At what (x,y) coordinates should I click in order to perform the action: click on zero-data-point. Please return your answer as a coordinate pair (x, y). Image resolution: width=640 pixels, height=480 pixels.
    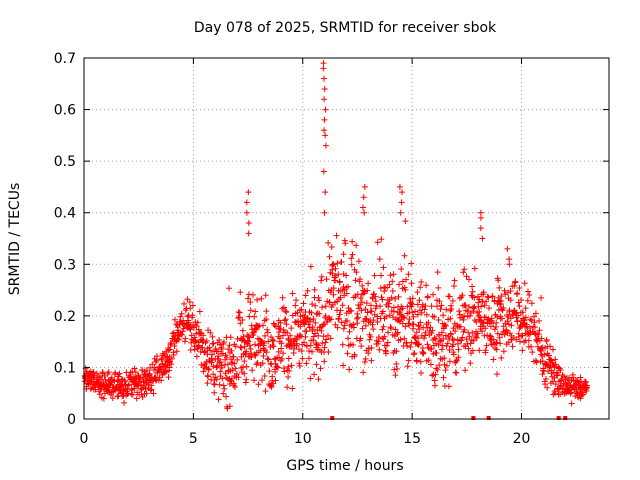
    Looking at the image, I should click on (488, 418).